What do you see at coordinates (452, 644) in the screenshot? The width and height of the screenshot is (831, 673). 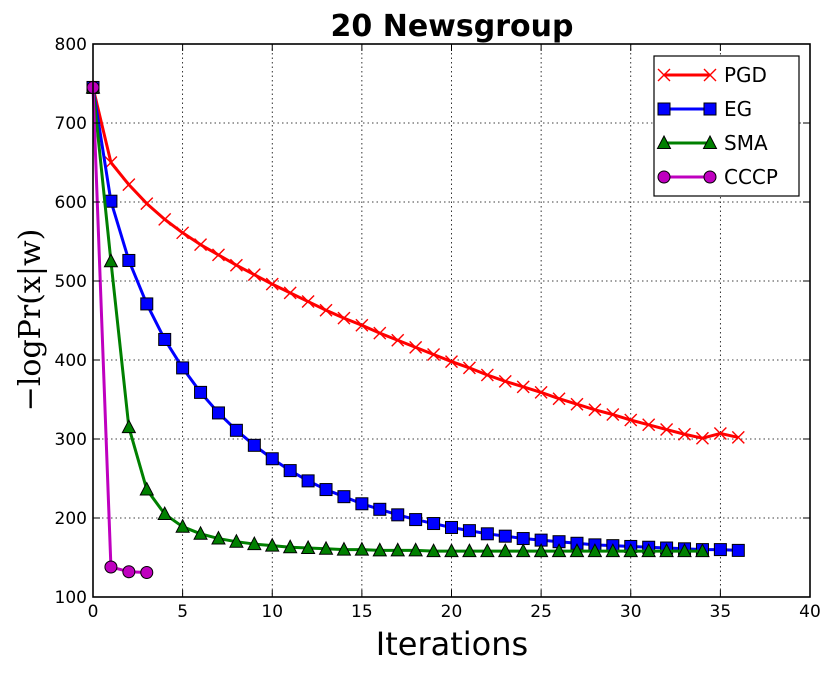 I see `x-axis-label: Iterations` at bounding box center [452, 644].